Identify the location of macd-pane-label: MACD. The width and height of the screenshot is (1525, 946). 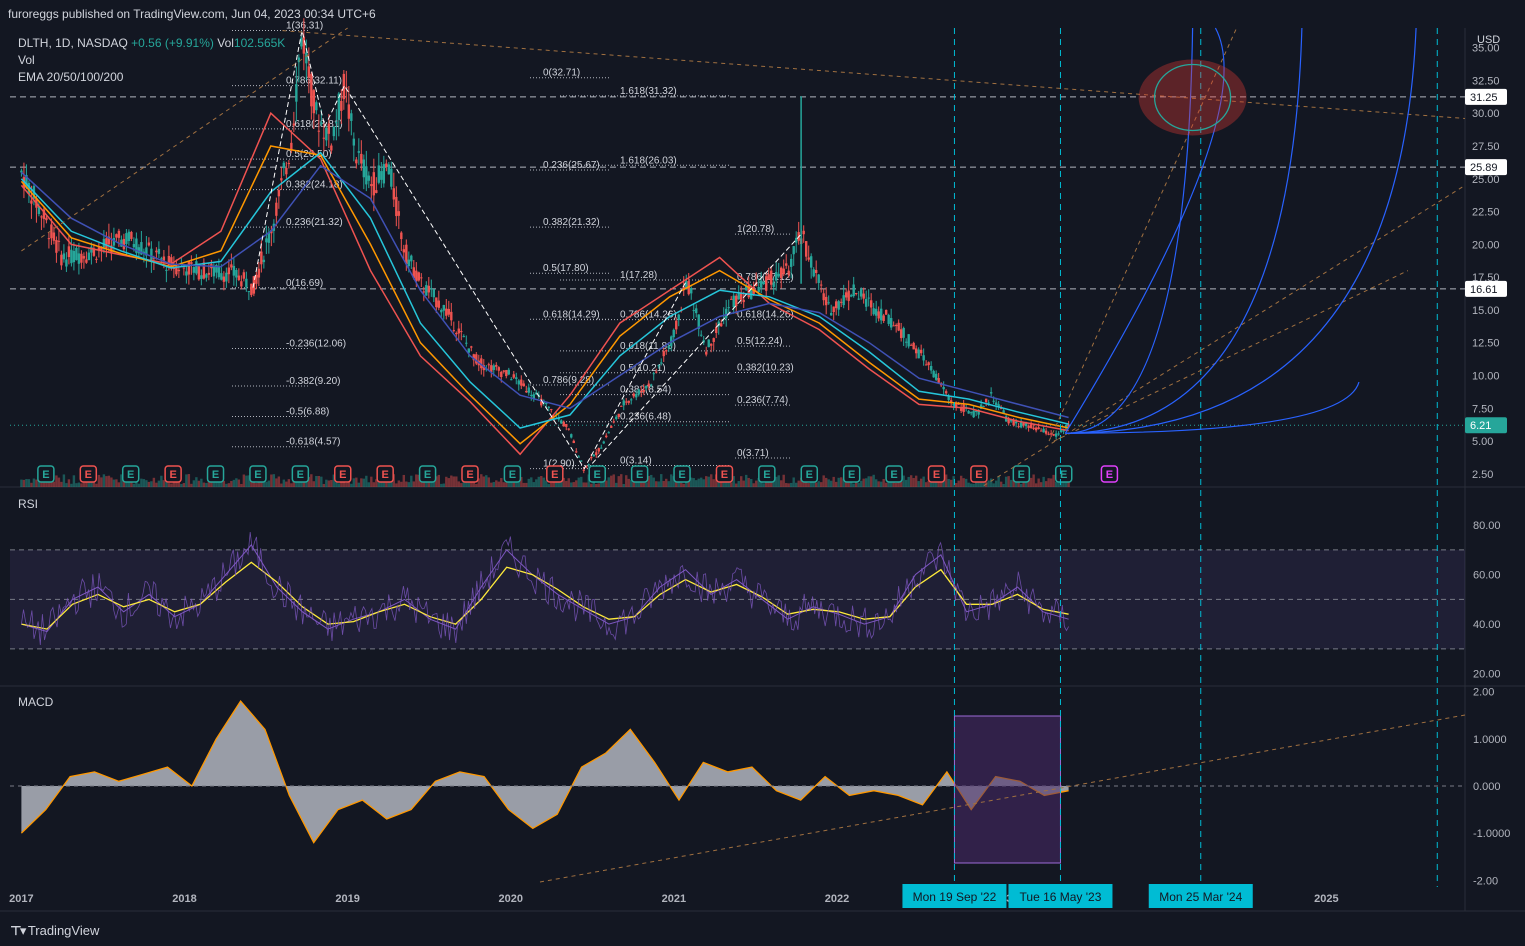
(36, 702).